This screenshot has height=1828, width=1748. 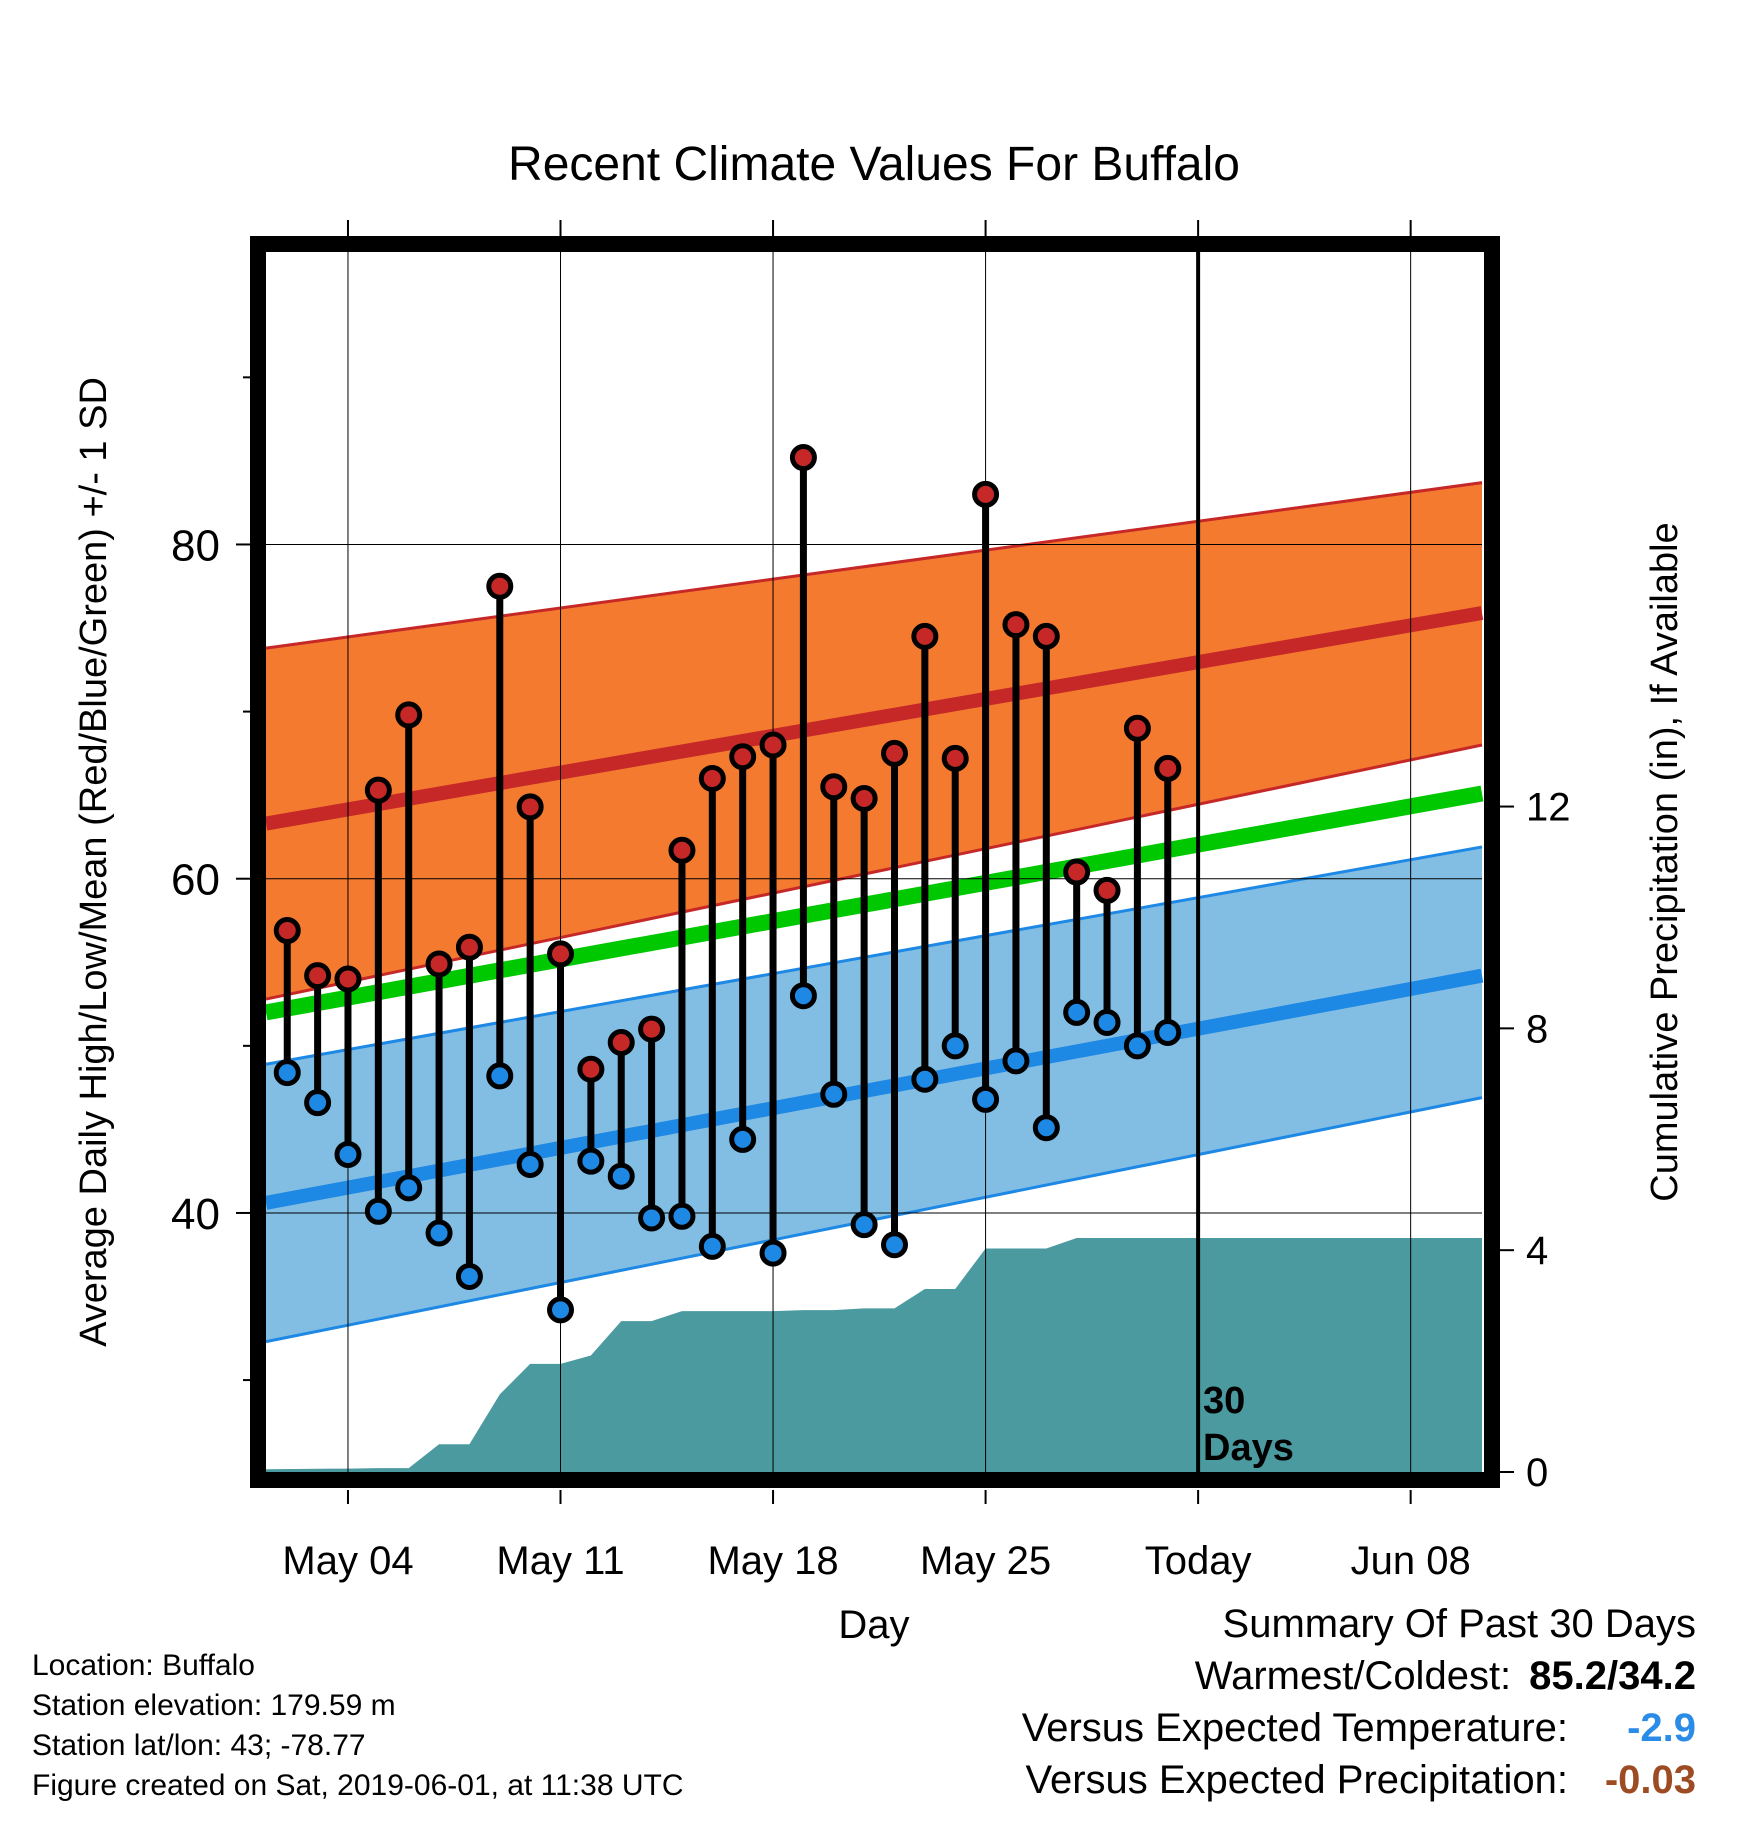 I want to click on y-tick-label: 80, so click(x=195, y=545).